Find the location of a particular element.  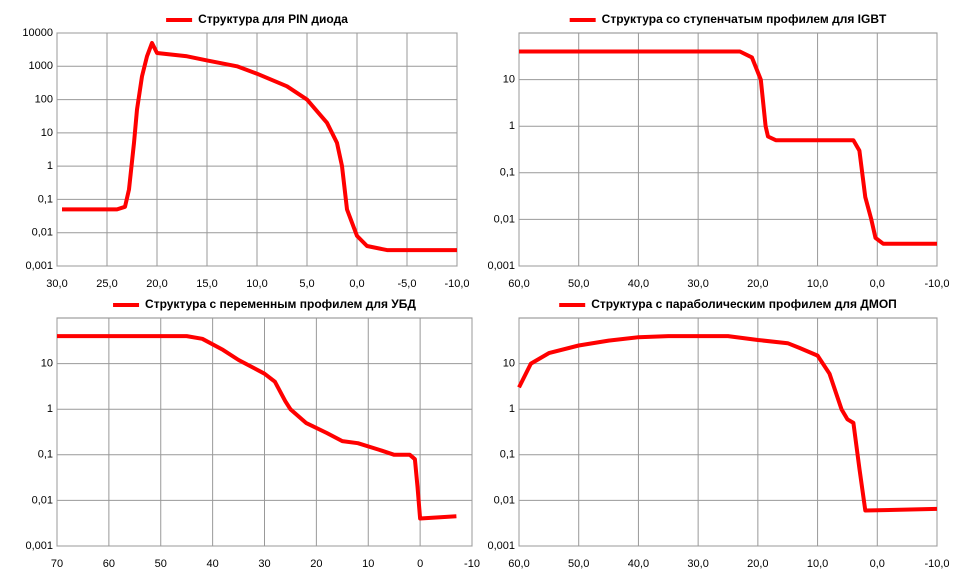

x-tick-label: 5,0 is located at coordinates (306, 284).